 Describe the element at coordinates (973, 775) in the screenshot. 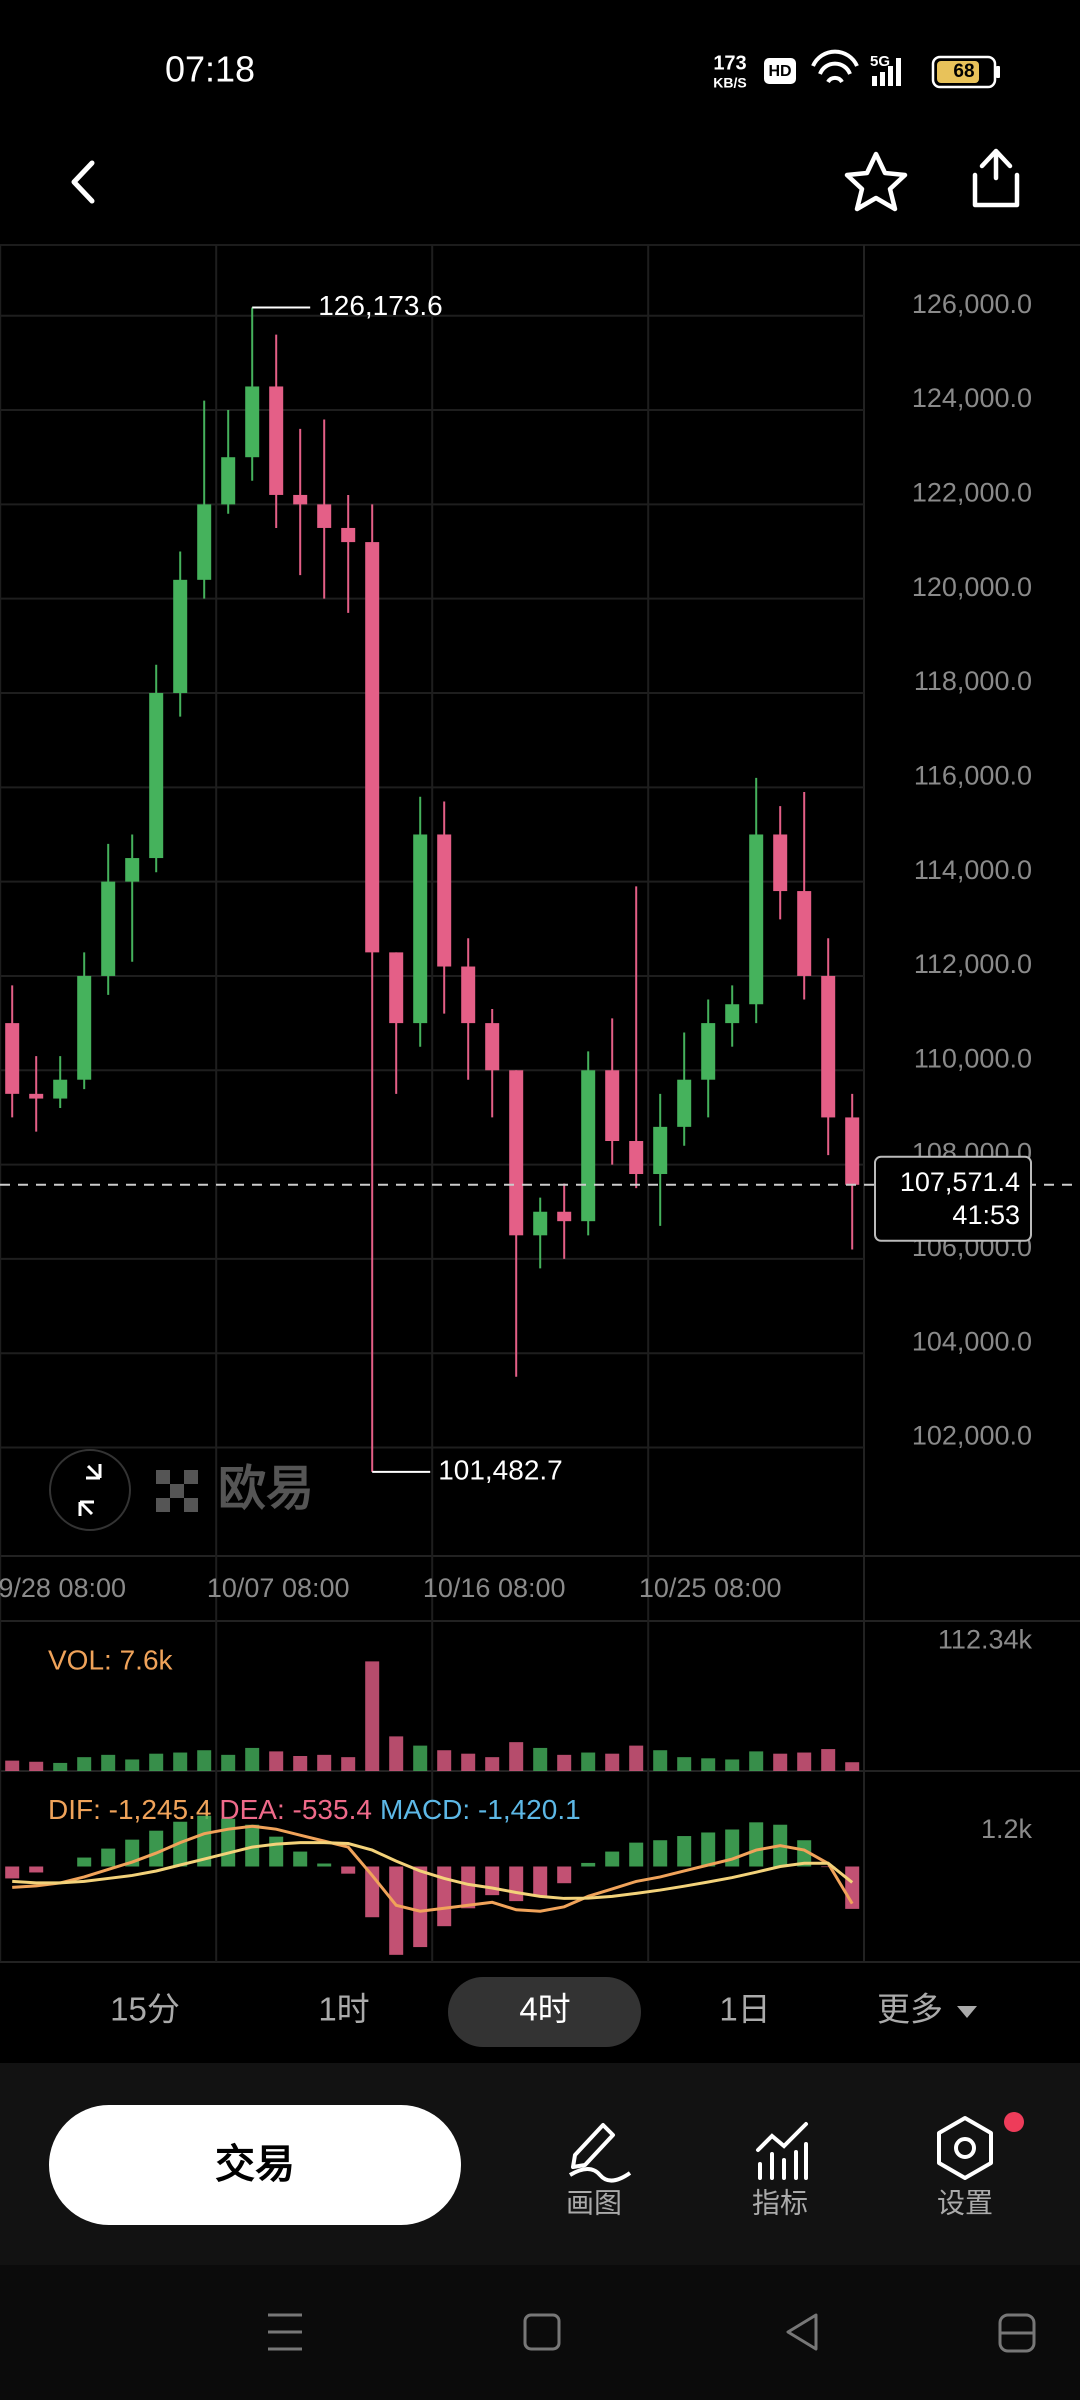

I see `y-tick-label: 116,000.0` at that location.